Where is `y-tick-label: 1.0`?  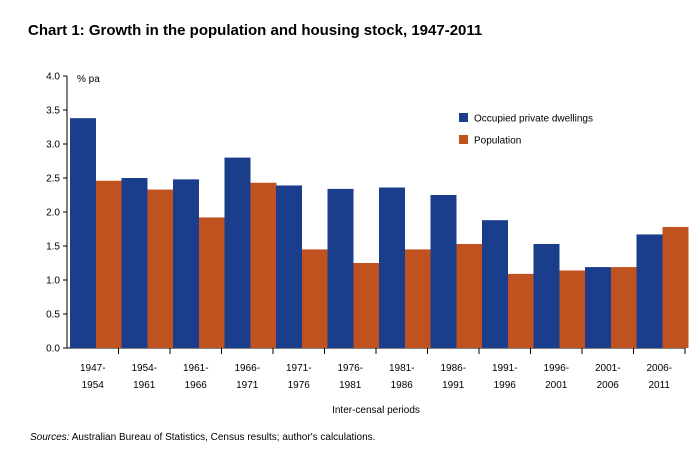 y-tick-label: 1.0 is located at coordinates (53, 281).